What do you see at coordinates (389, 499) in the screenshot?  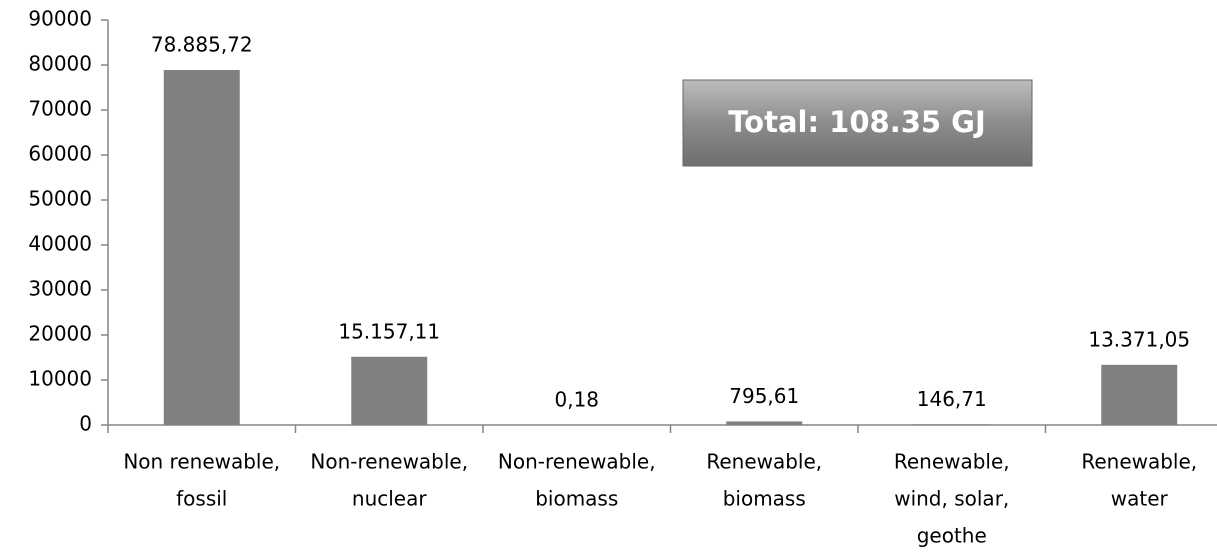 I see `x-tick-label: nuclear` at bounding box center [389, 499].